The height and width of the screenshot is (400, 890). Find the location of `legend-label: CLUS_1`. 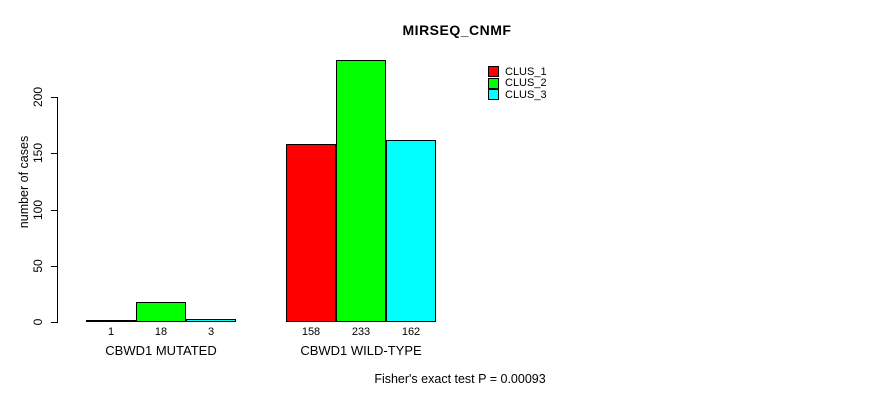

legend-label: CLUS_1 is located at coordinates (526, 71).